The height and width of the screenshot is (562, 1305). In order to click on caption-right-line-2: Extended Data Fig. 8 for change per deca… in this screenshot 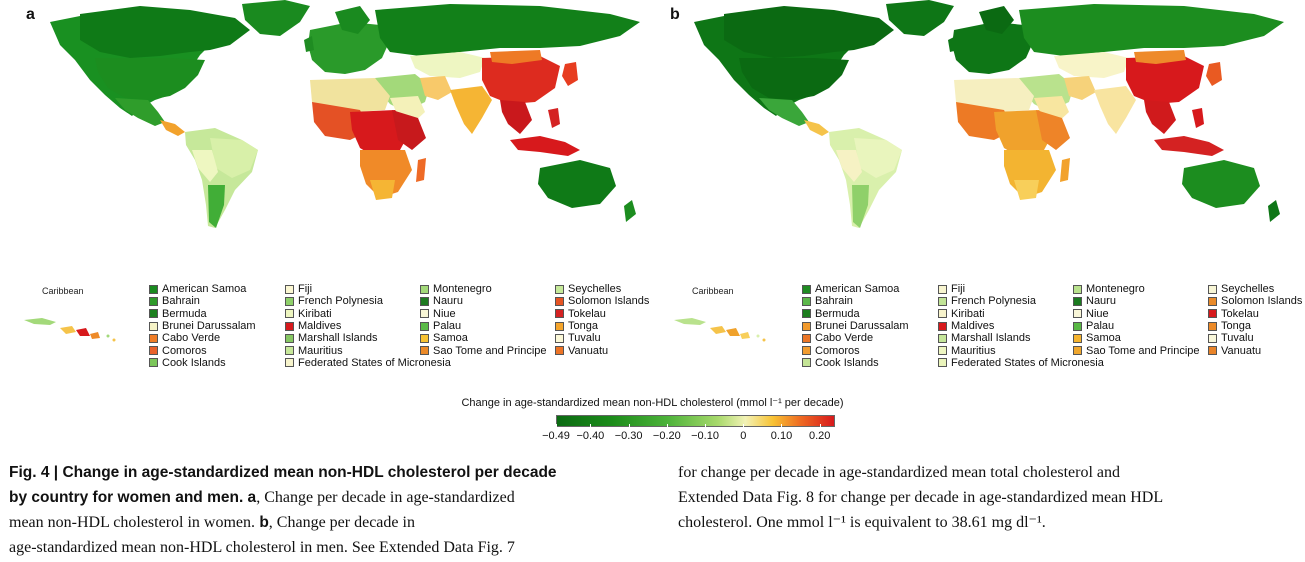, I will do `click(921, 497)`.